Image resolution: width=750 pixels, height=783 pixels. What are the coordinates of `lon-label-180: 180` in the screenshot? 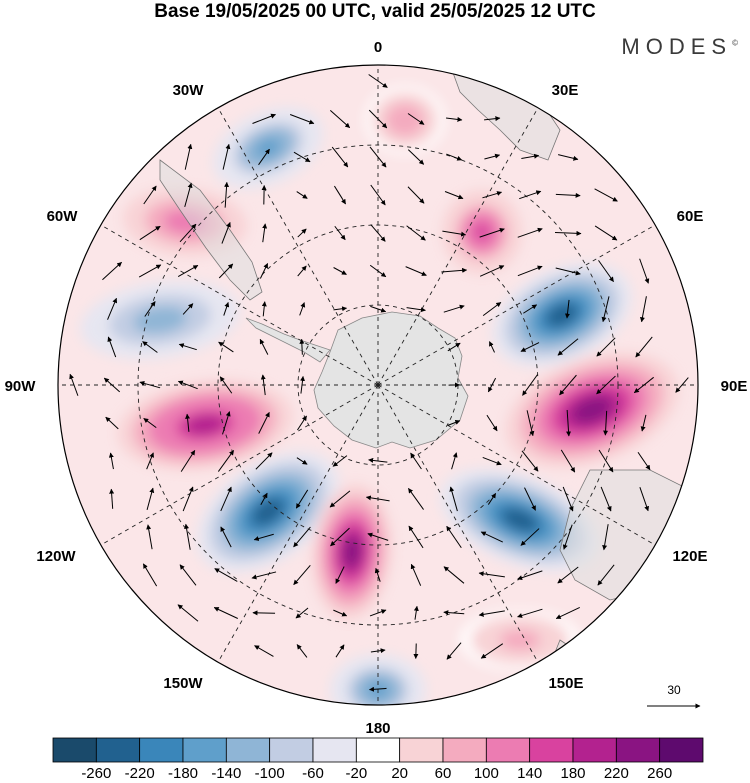 It's located at (377, 728).